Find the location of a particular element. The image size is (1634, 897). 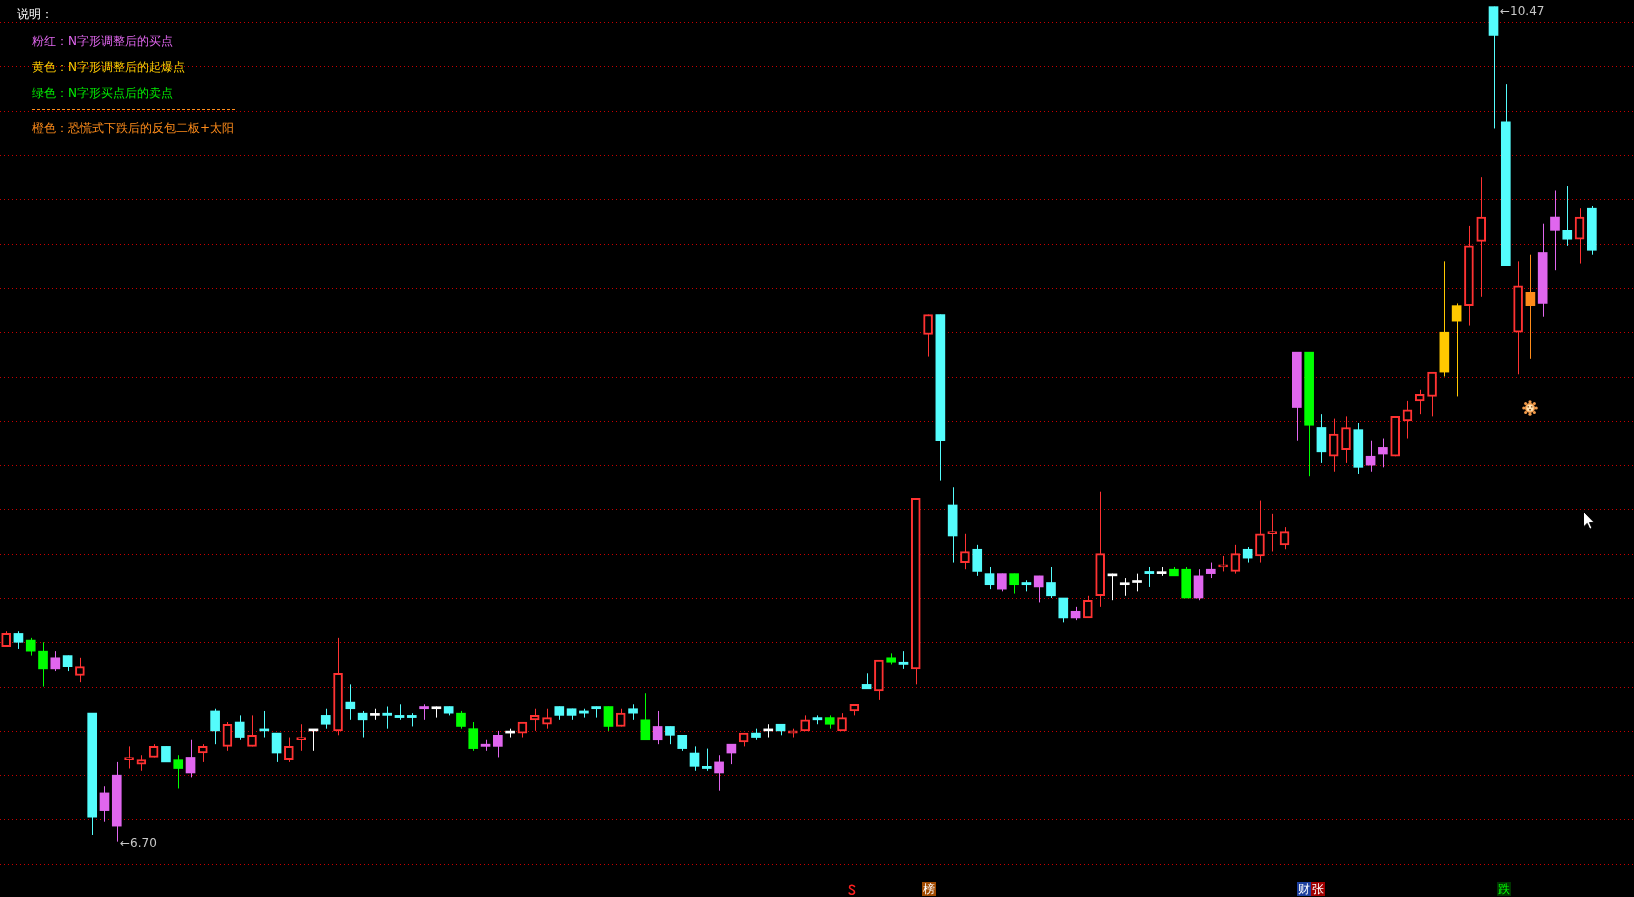

annotation: 跌 is located at coordinates (1504, 889).